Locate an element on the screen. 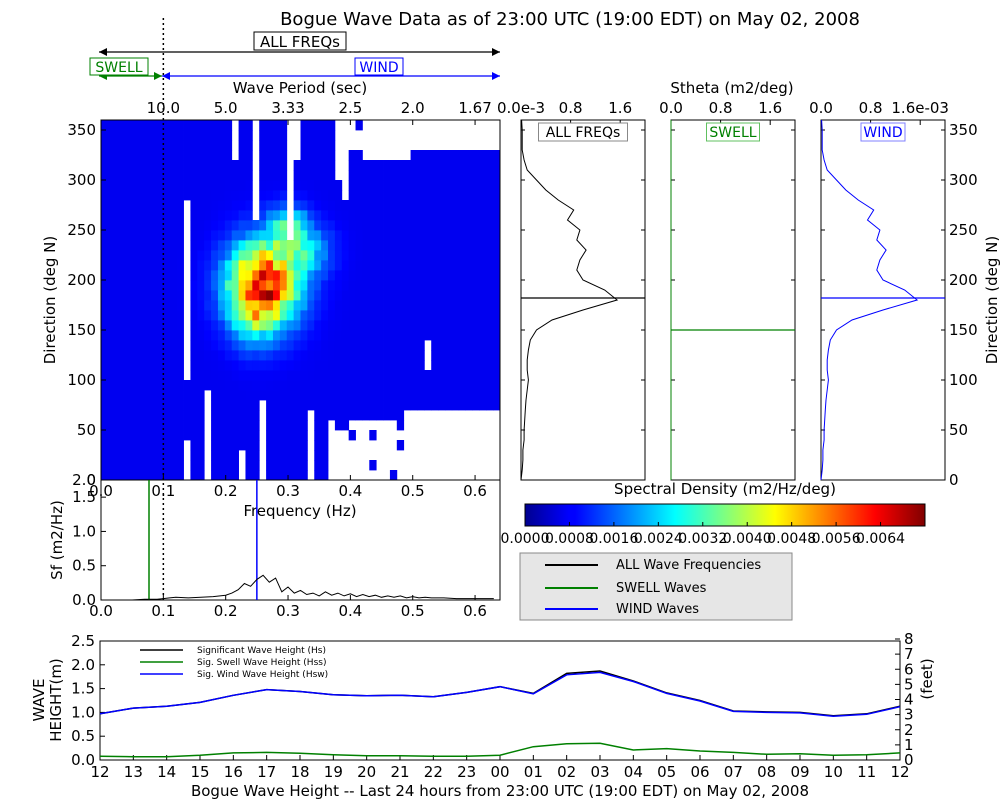 This screenshot has width=1000, height=800. history-y-tick-label: 0.5 is located at coordinates (83, 736).